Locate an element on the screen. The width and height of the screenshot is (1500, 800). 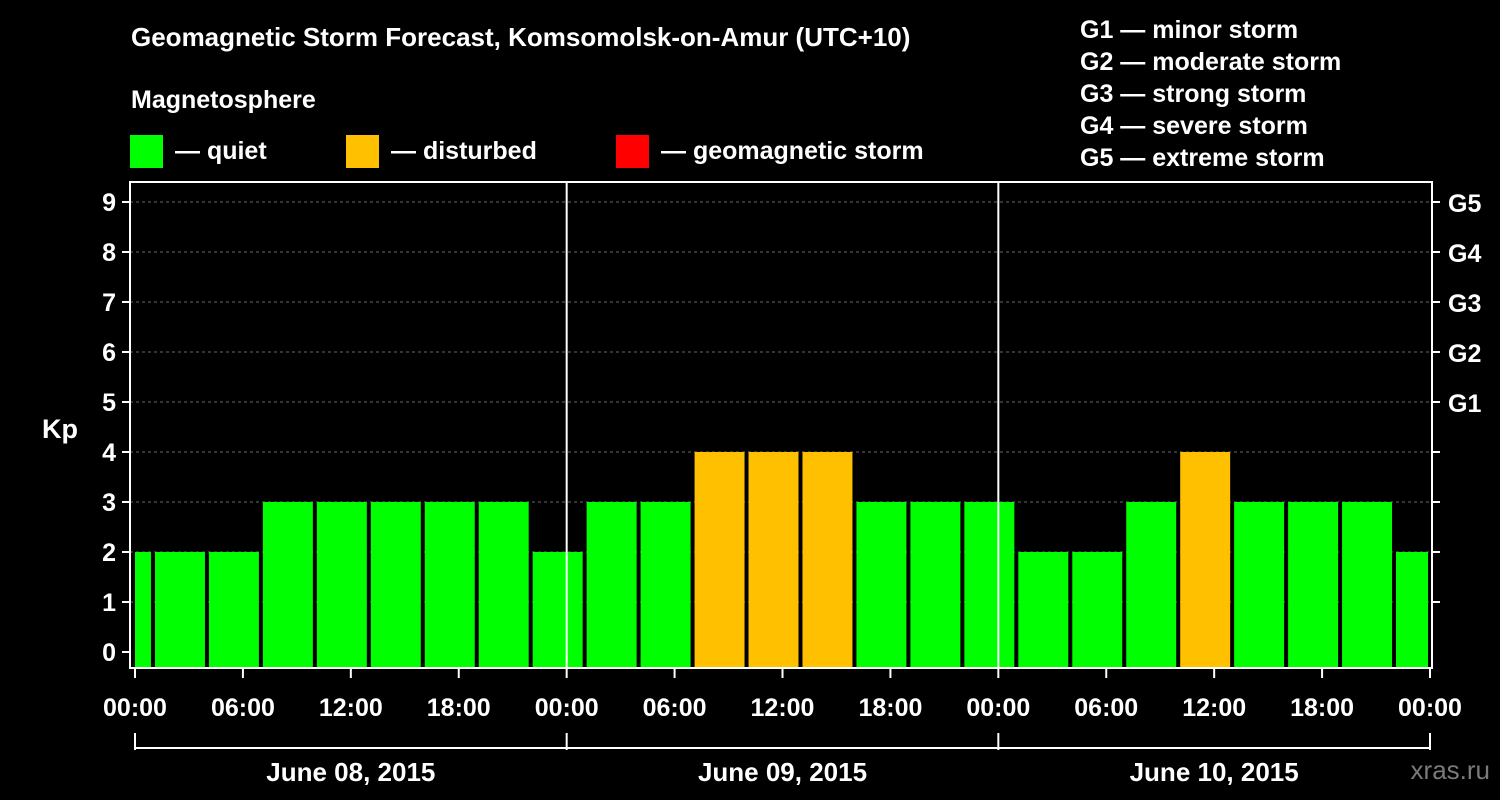
storm-scale-g2: G2 — moderate storm is located at coordinates (1211, 62).